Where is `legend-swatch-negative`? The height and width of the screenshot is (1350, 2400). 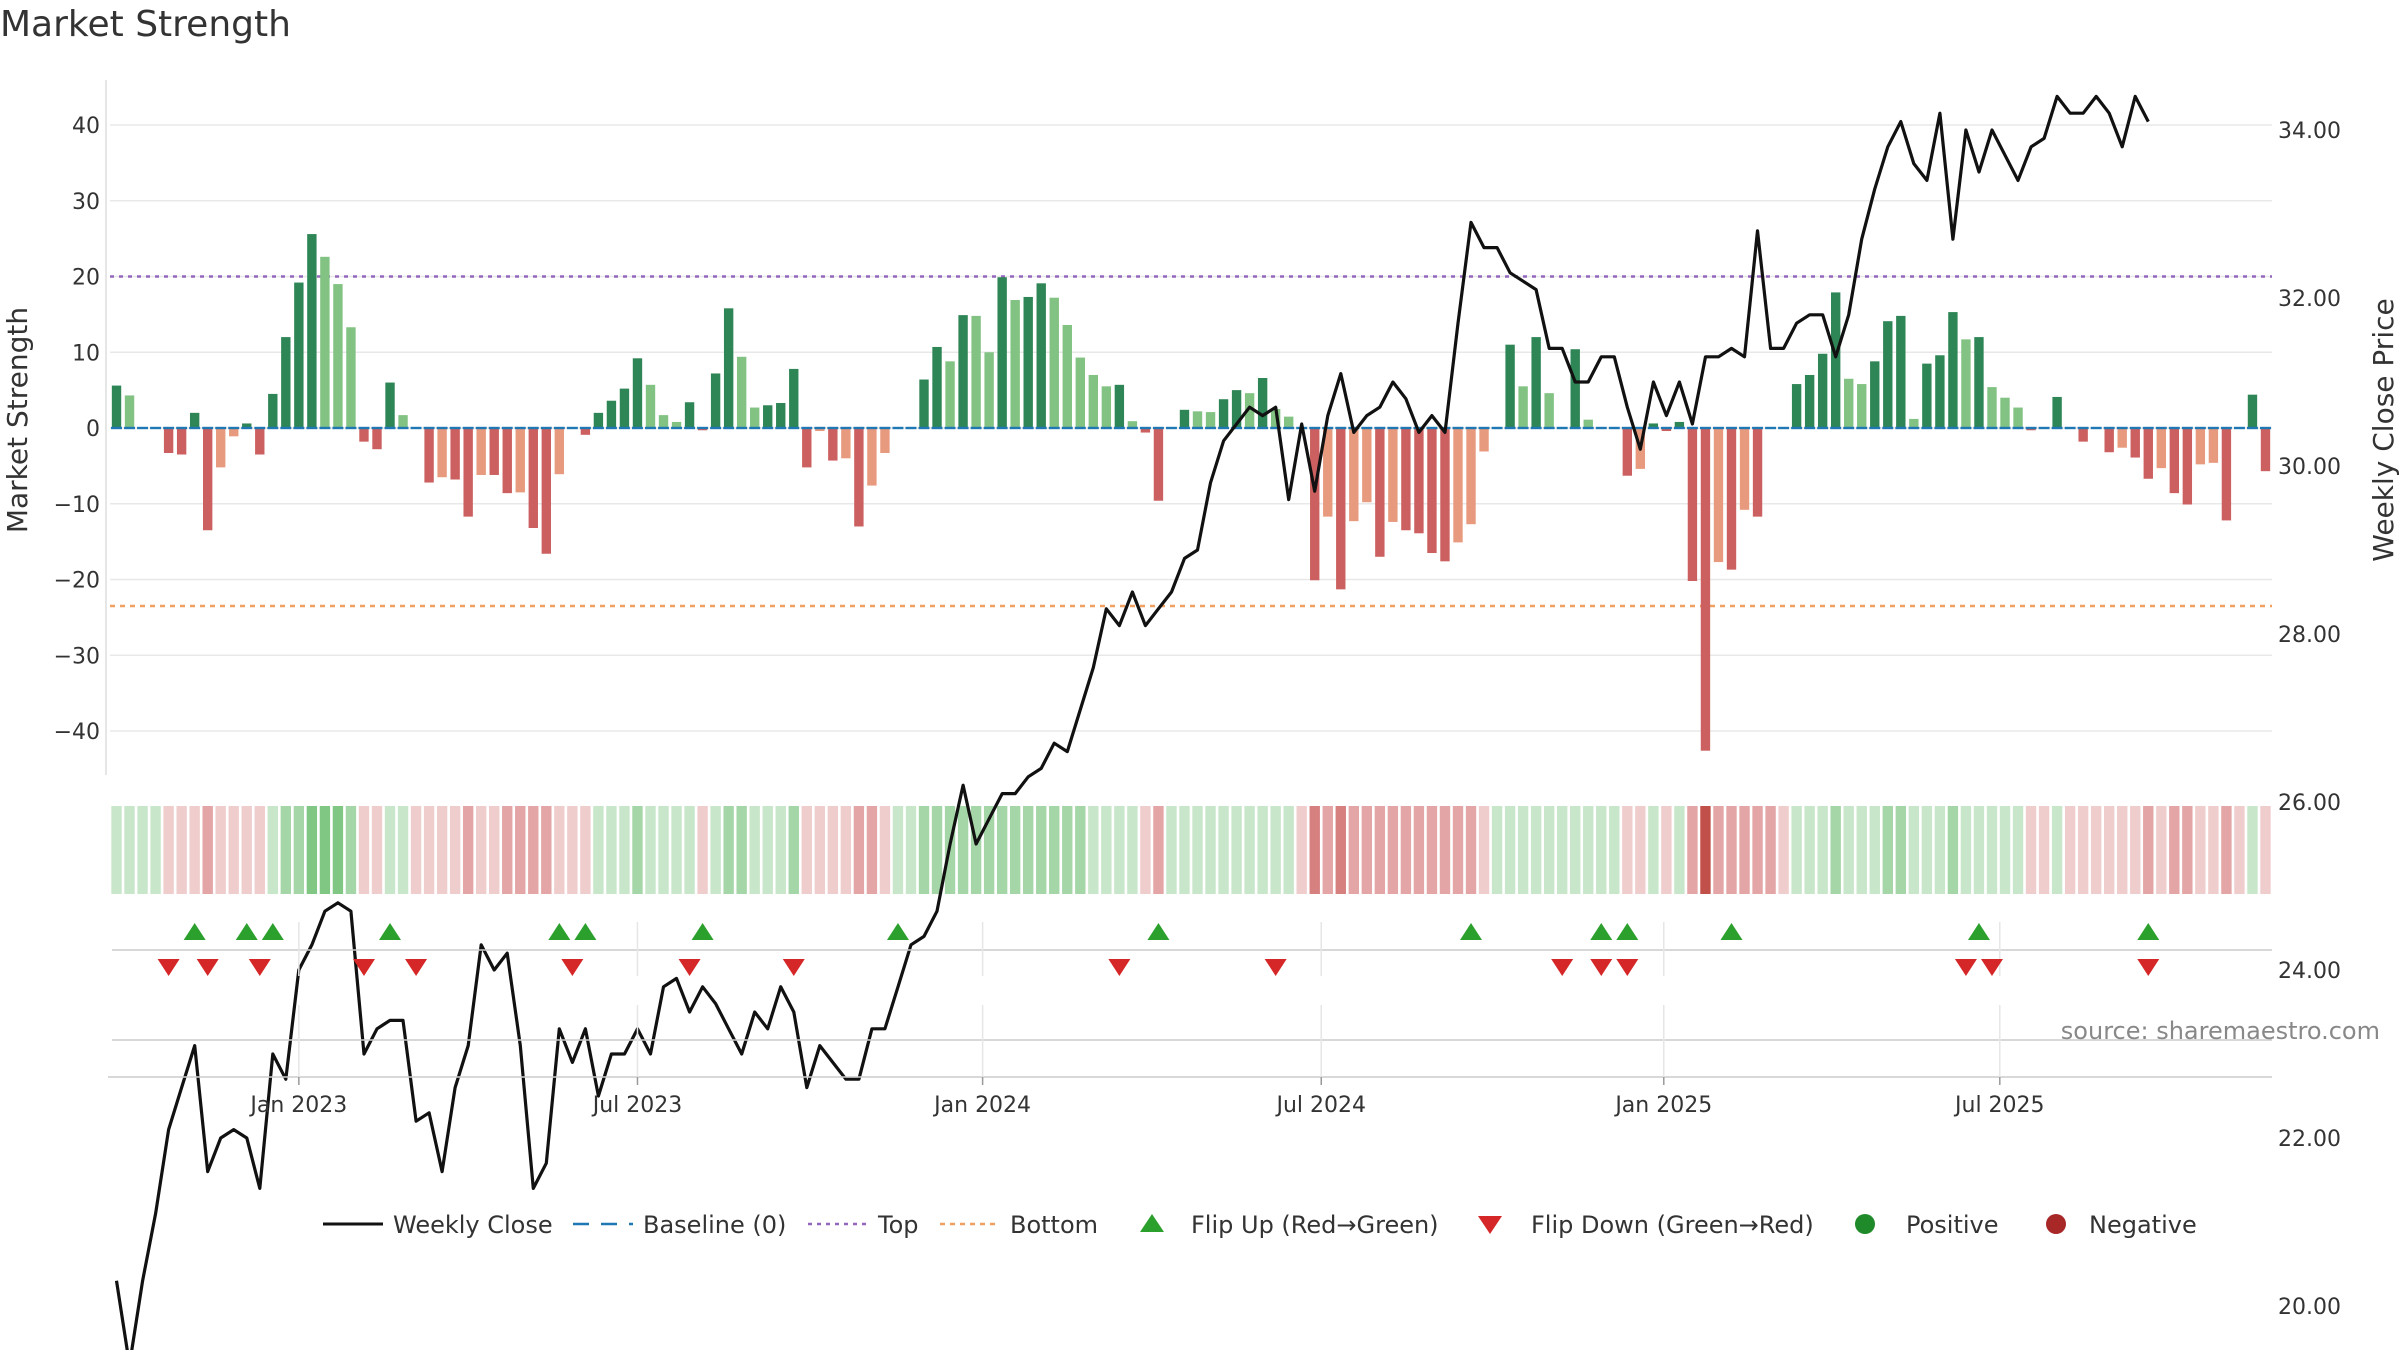
legend-swatch-negative is located at coordinates (2056, 1224).